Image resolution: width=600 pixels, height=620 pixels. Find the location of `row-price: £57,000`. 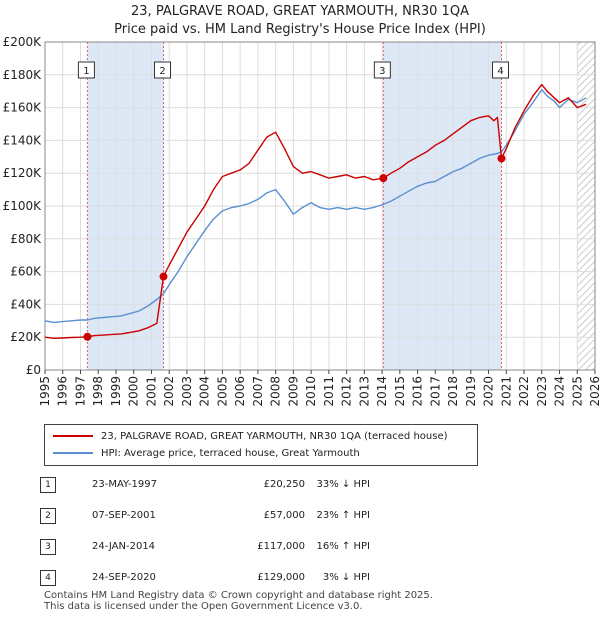

row-price: £57,000 is located at coordinates (284, 515).